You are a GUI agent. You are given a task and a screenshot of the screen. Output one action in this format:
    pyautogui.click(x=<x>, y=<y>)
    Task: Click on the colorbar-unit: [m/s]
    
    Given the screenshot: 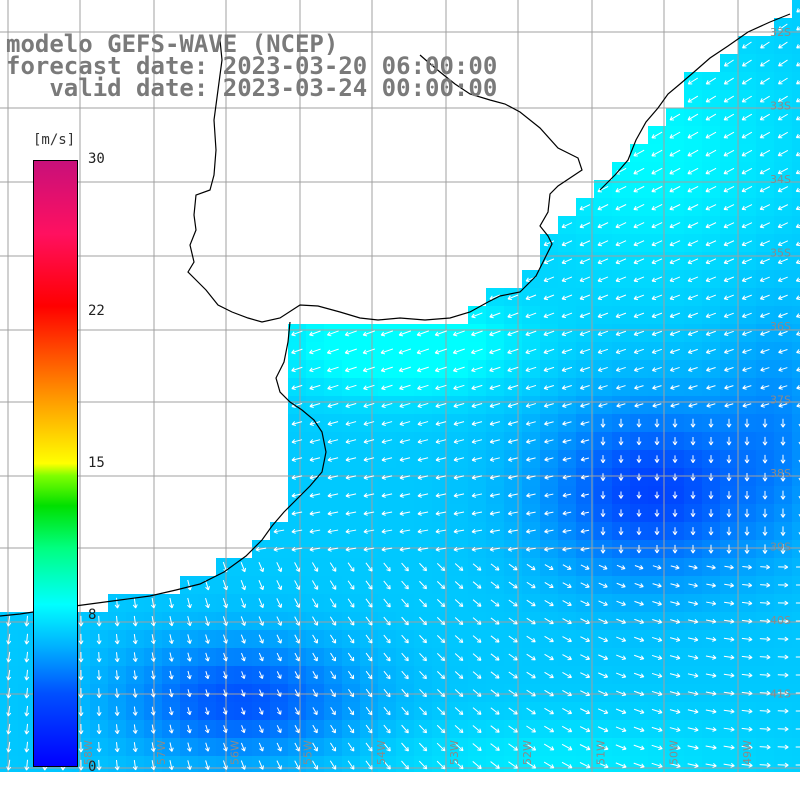 What is the action you would take?
    pyautogui.click(x=54, y=140)
    